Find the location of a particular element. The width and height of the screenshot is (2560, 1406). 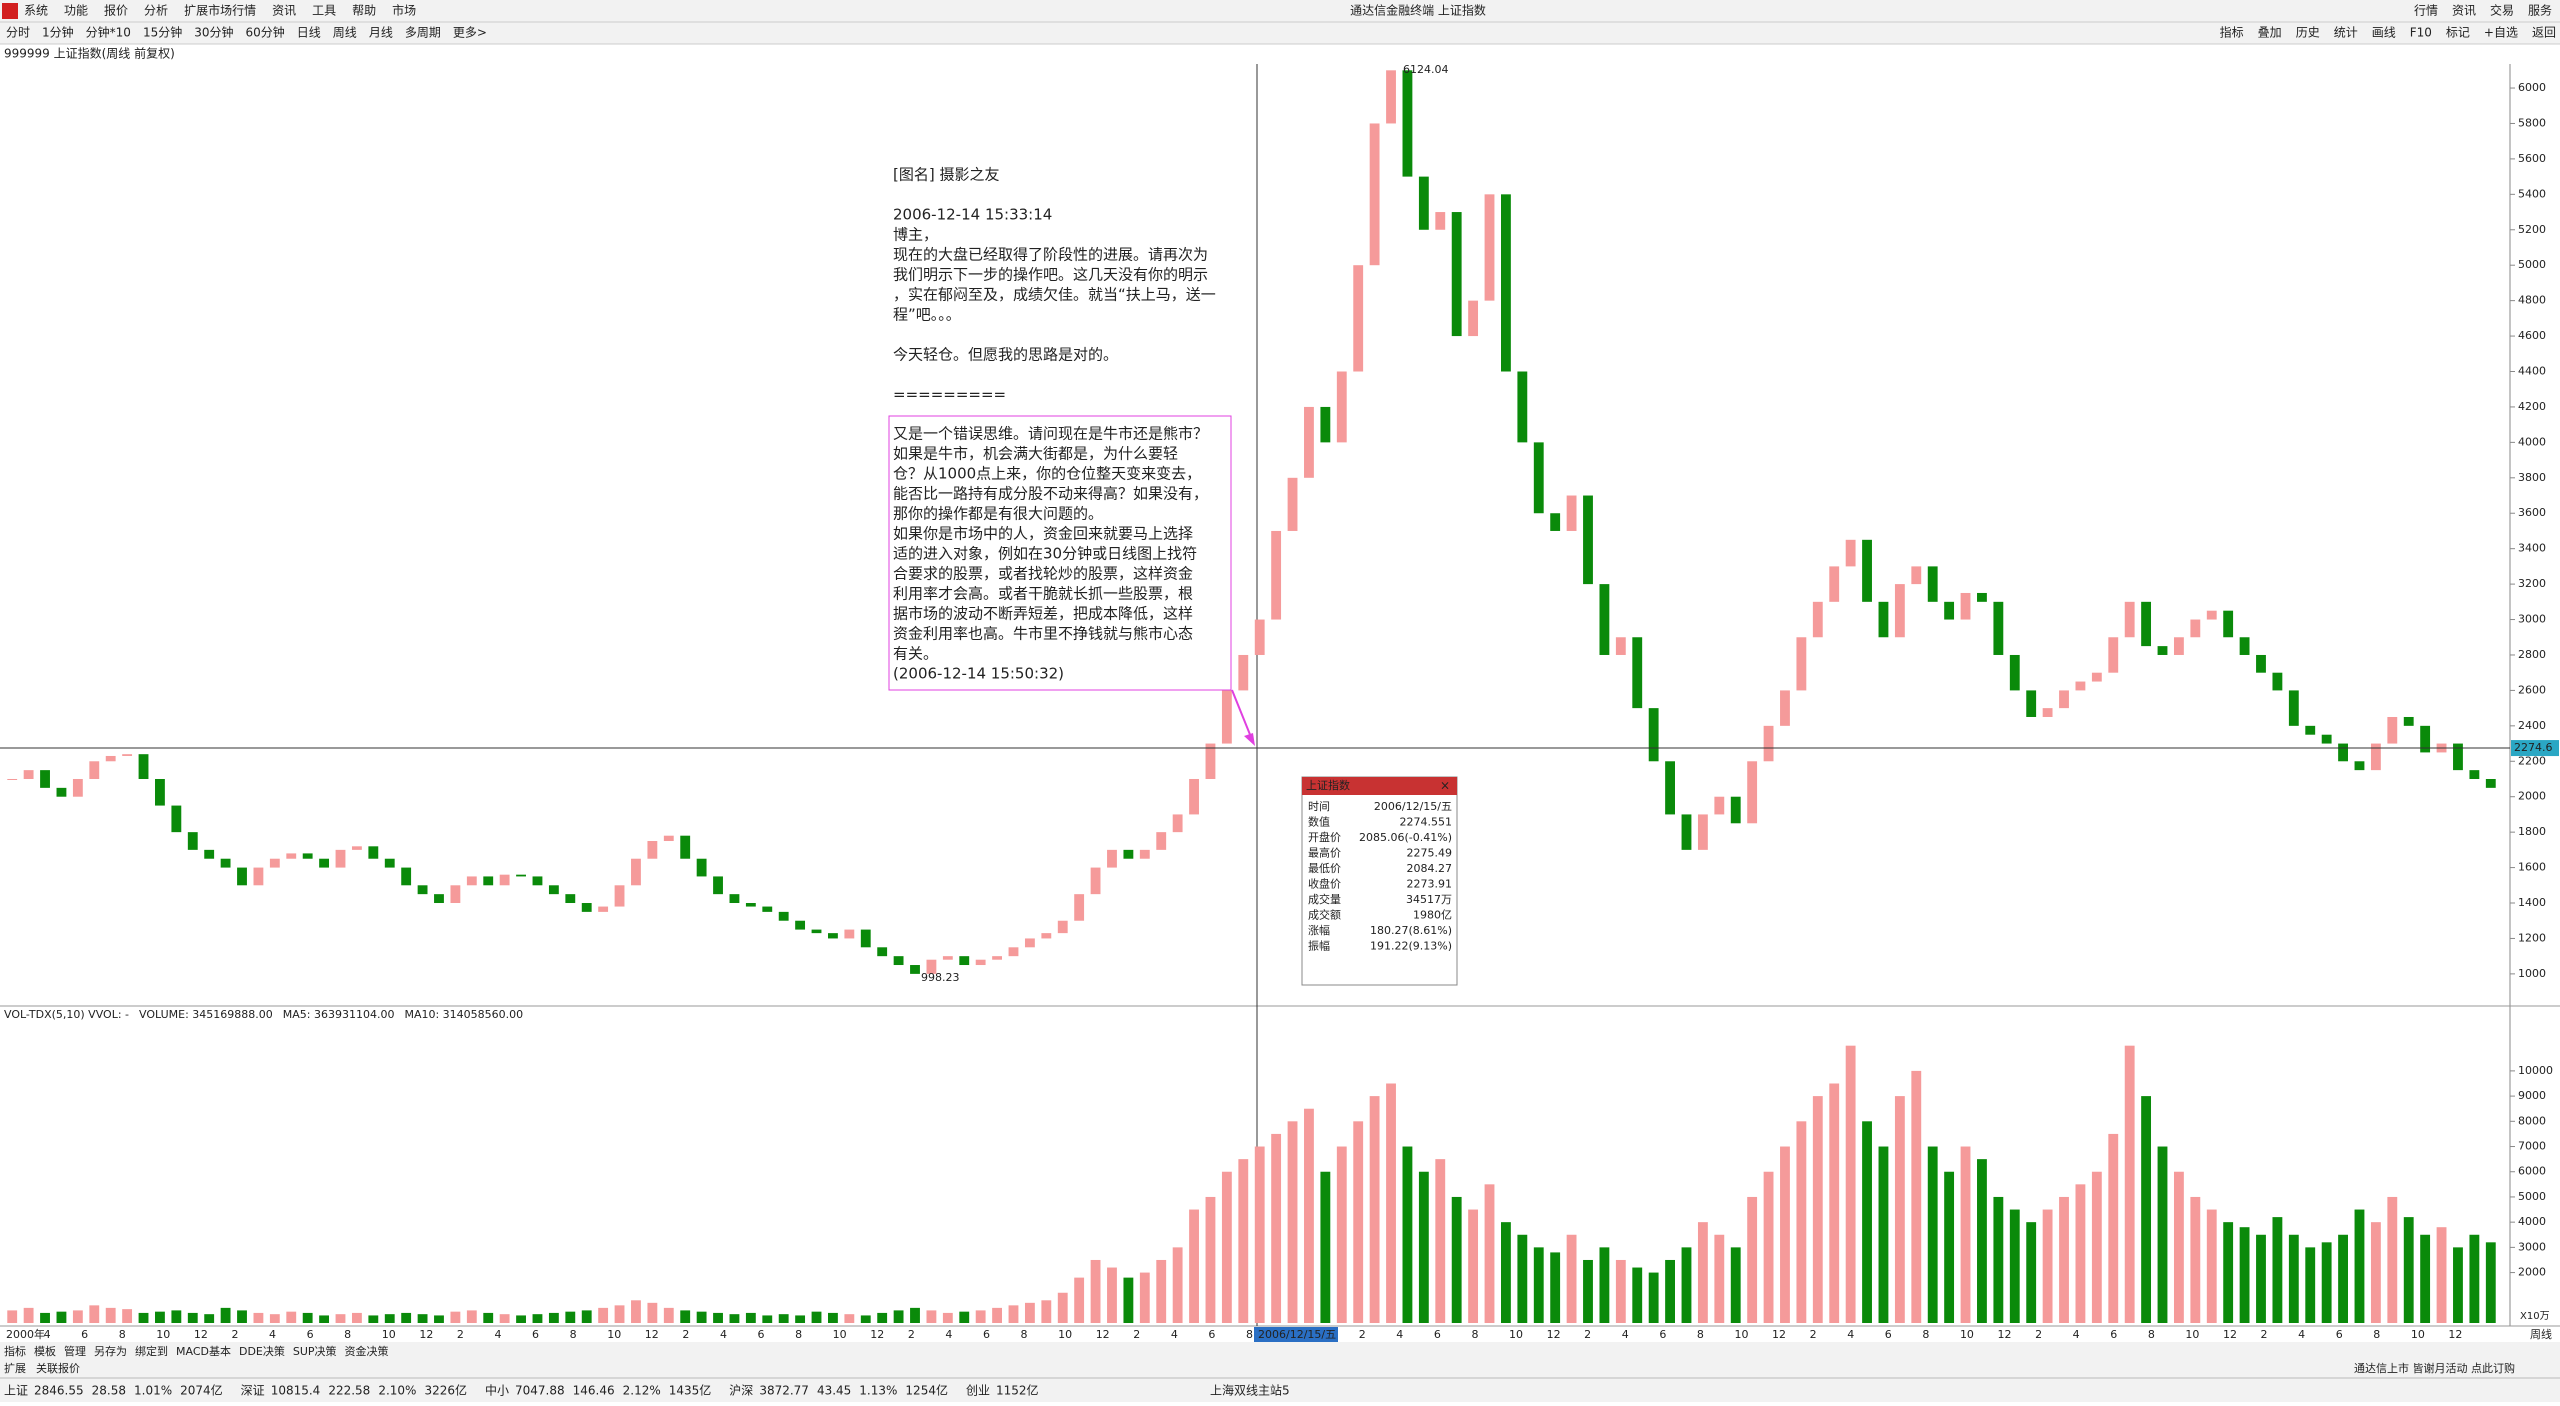

promo: 通达信上市 皆谢月活动 点此订购 is located at coordinates (2434, 1368).